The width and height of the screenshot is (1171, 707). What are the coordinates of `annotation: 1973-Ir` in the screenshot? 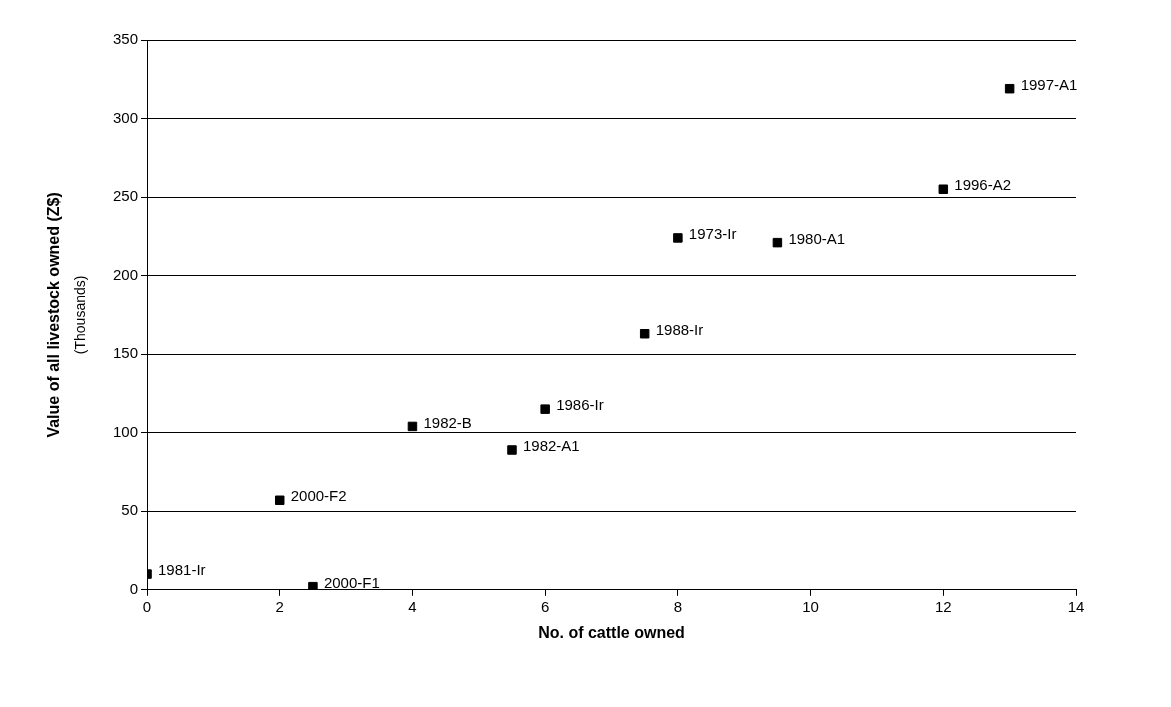 It's located at (712, 234).